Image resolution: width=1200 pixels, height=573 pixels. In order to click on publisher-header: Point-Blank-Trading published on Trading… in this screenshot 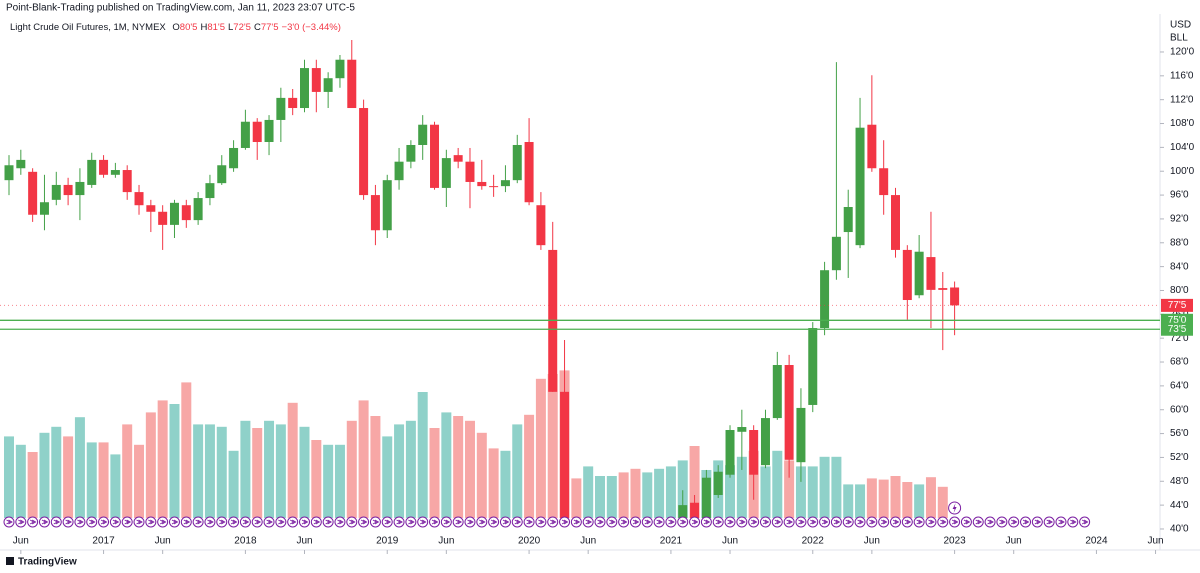, I will do `click(180, 8)`.